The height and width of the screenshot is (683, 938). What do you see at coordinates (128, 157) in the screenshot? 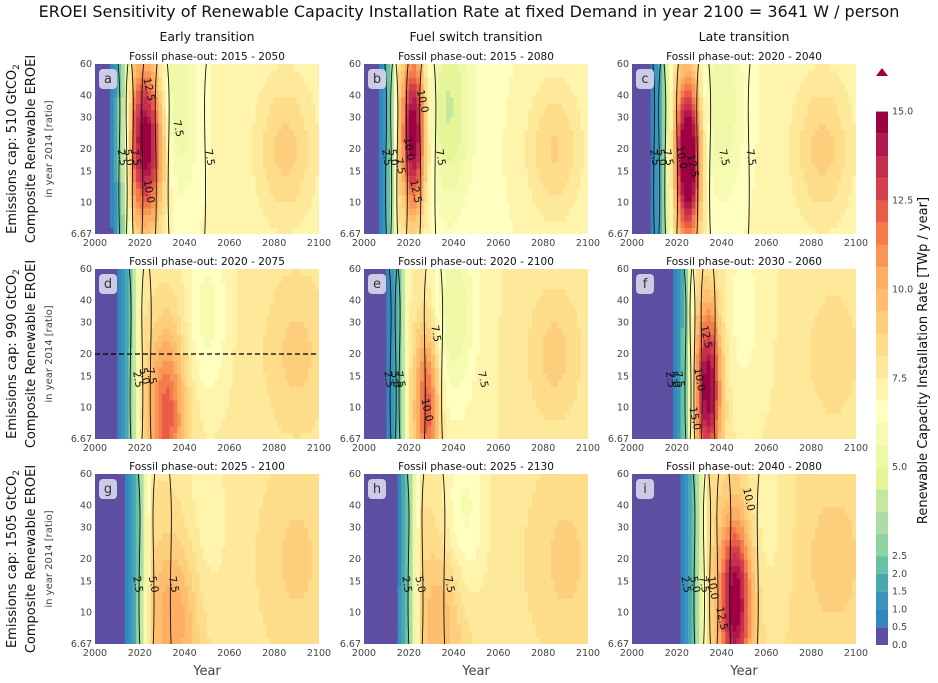
I see `panel-a-contour-label: 5.0` at bounding box center [128, 157].